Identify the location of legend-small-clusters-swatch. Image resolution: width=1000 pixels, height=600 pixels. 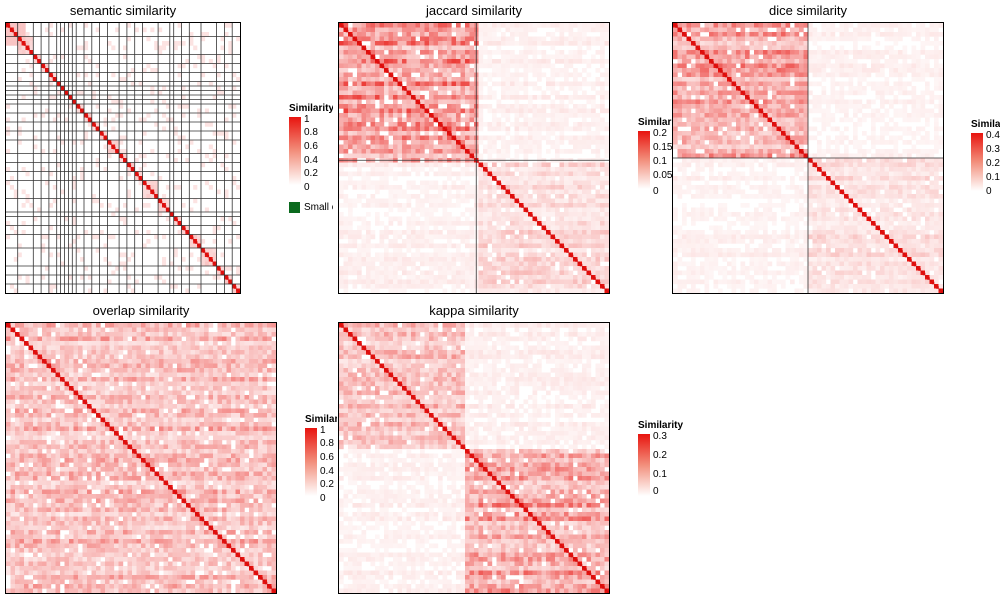
(294, 207).